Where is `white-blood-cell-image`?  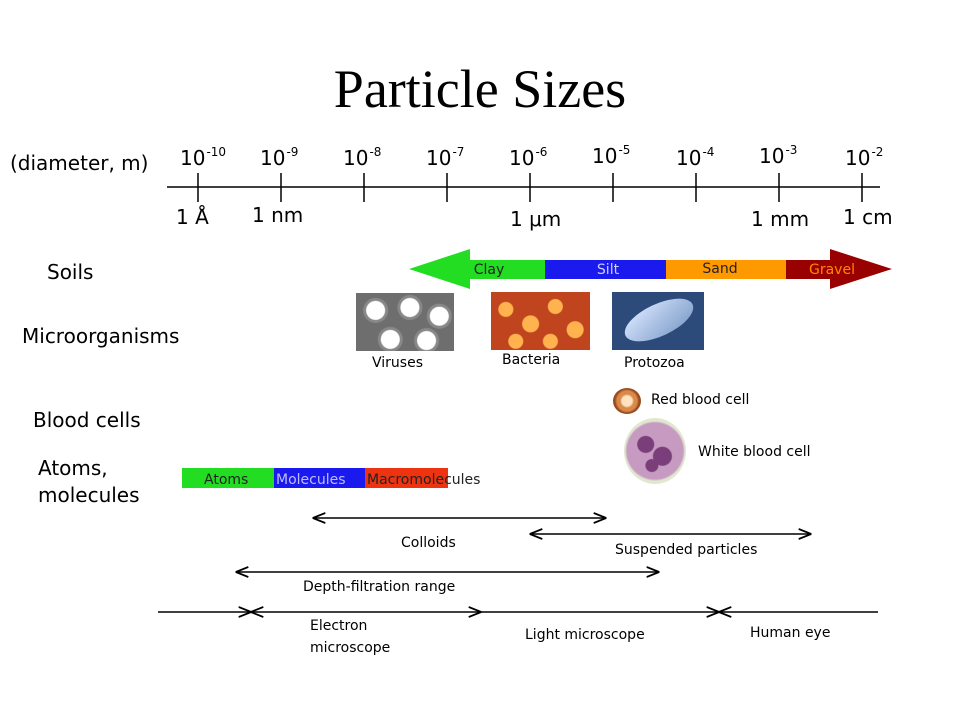 white-blood-cell-image is located at coordinates (655, 451).